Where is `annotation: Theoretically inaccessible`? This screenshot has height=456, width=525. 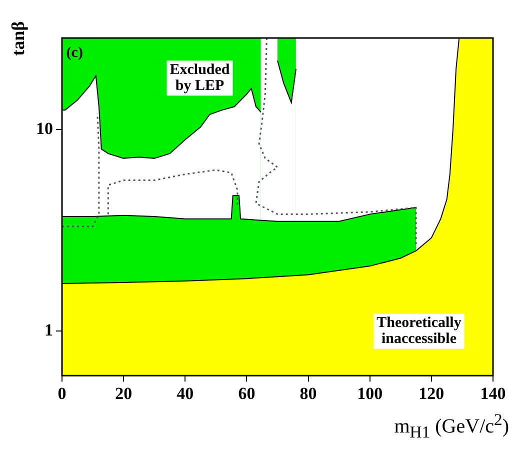 annotation: Theoretically inaccessible is located at coordinates (419, 331).